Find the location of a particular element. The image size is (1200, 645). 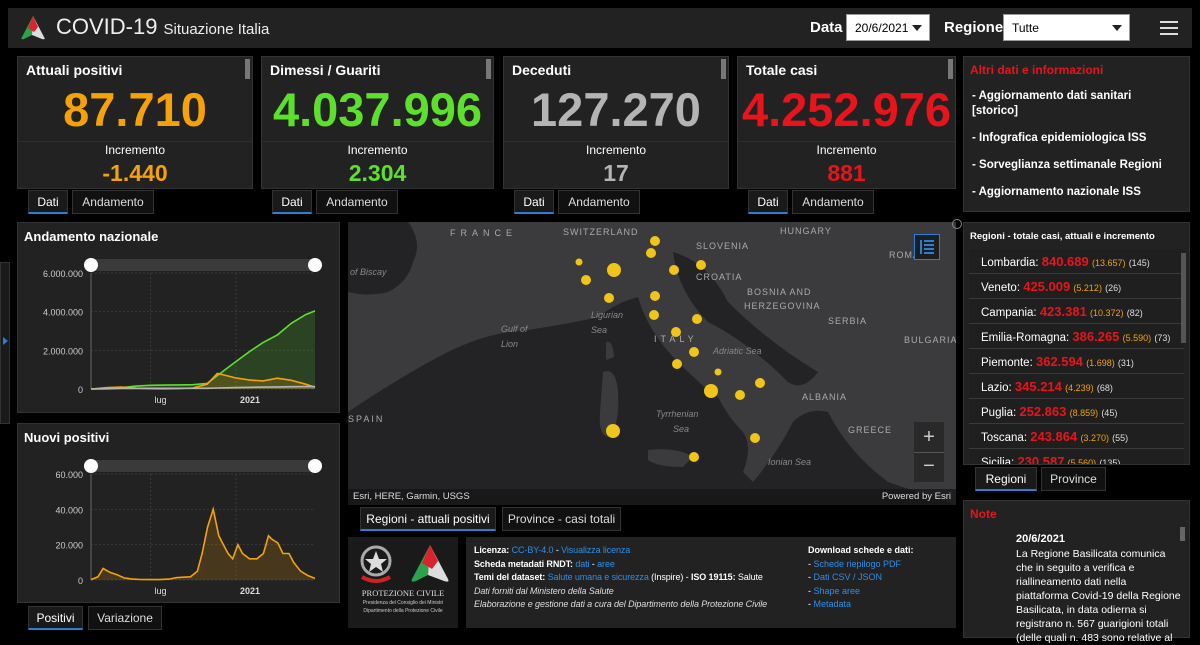

region-select: Tutte is located at coordinates (1066, 27).